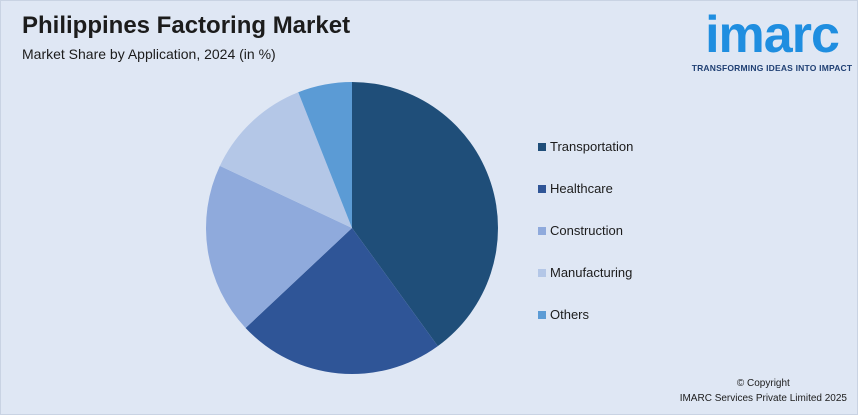 Image resolution: width=858 pixels, height=415 pixels. I want to click on legend-label: Transportation, so click(592, 146).